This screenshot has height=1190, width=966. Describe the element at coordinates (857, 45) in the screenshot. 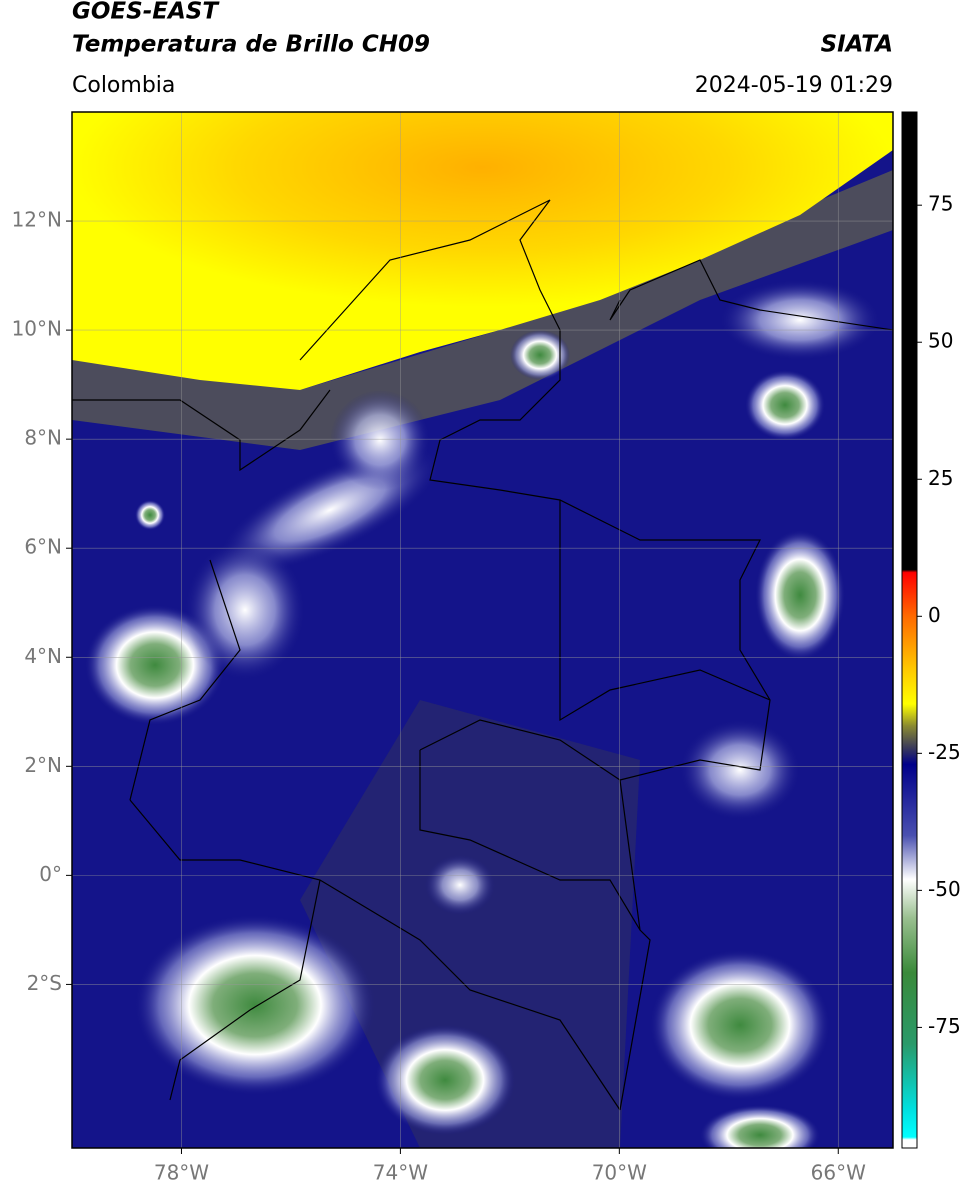

I see `source: SIATA` at that location.